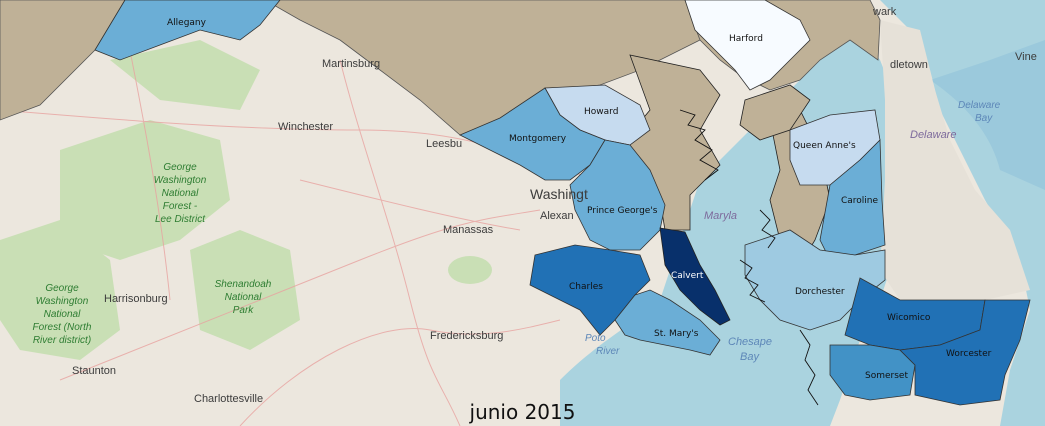  What do you see at coordinates (62, 327) in the screenshot?
I see `svg-text: Forest (North` at bounding box center [62, 327].